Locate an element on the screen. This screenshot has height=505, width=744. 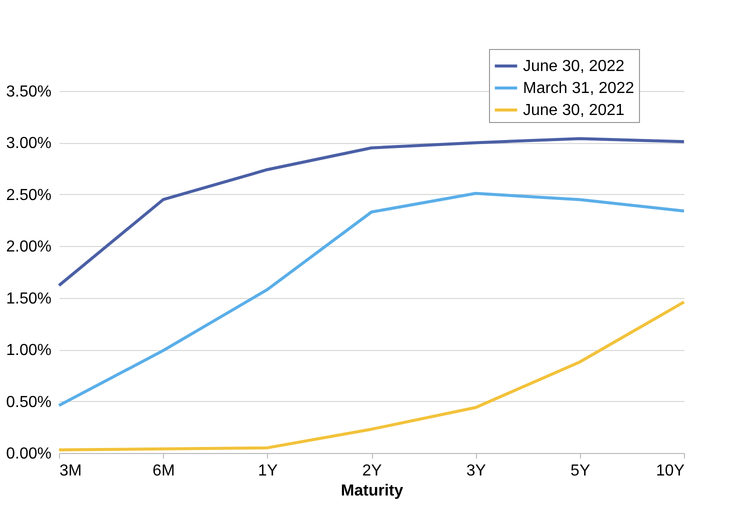
legend-label: March 31, 2022 is located at coordinates (578, 88).